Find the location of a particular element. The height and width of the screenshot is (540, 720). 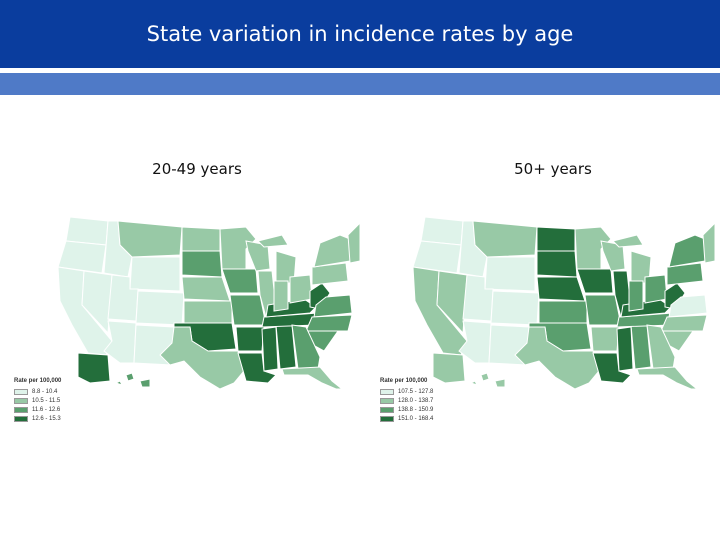

legend-label: 10.5 - 11.5 is located at coordinates (46, 400).